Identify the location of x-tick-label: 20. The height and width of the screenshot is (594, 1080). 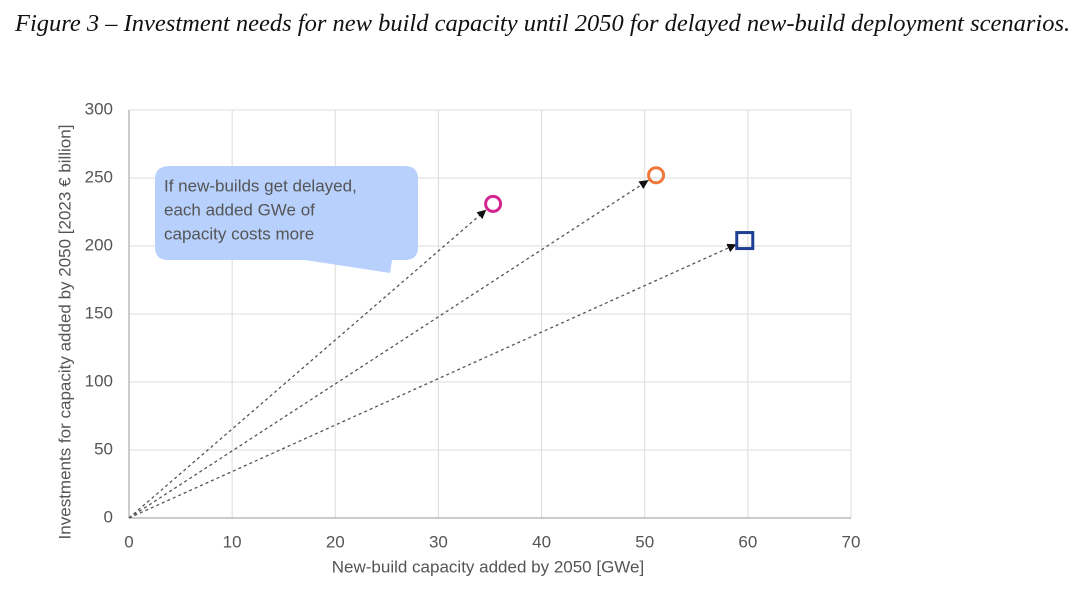
(335, 541).